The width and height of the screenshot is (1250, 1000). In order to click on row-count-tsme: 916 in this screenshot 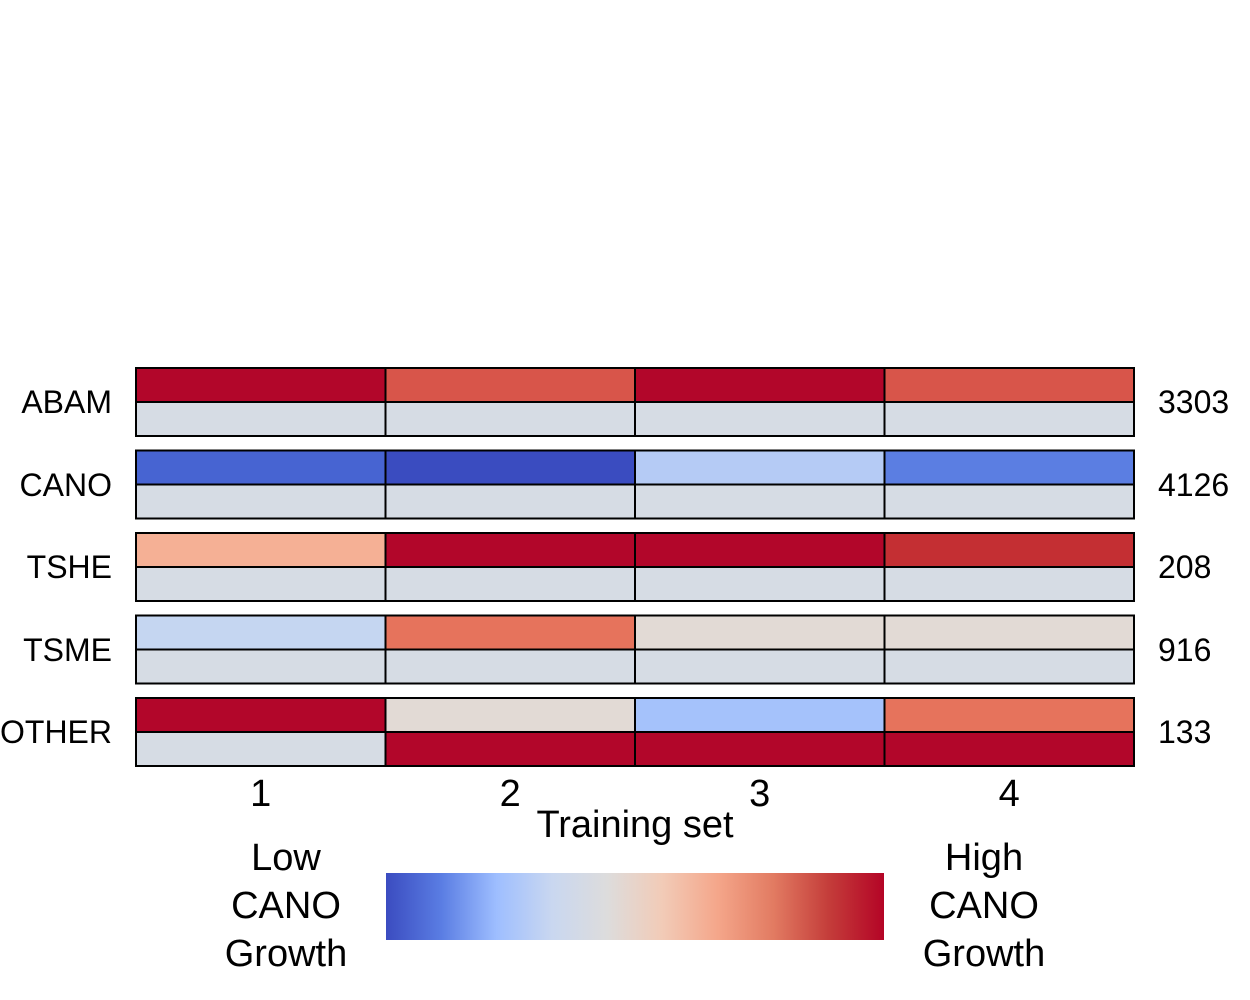, I will do `click(1185, 649)`.